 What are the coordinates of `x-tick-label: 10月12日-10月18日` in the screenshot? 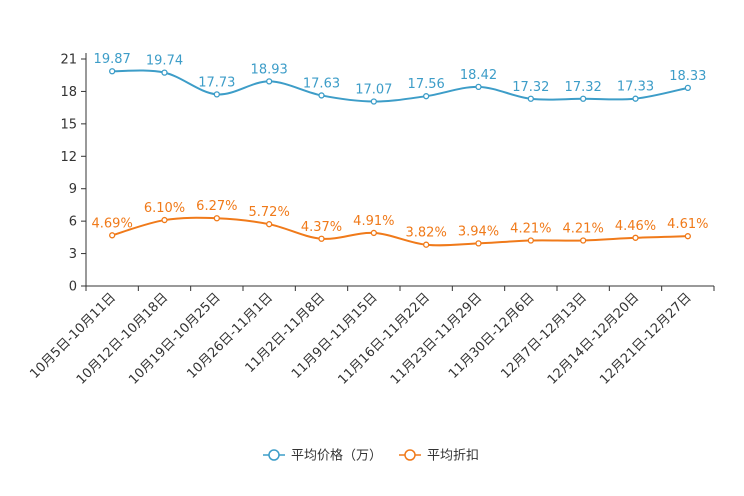 It's located at (122, 338).